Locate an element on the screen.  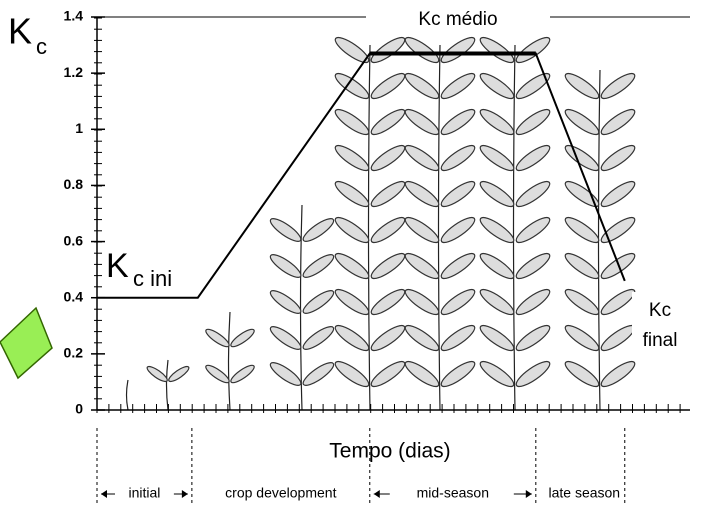
kc-mid-label: Kc médio is located at coordinates (457, 19).